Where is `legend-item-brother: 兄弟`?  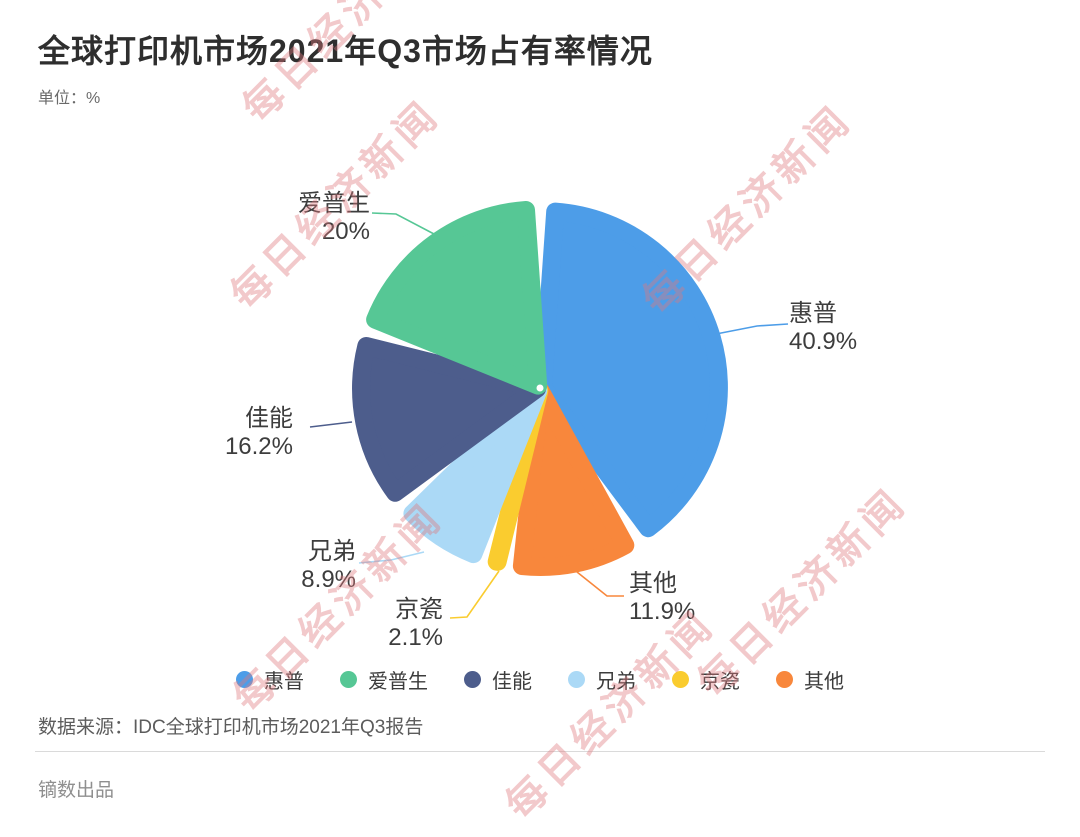
legend-item-brother: 兄弟 is located at coordinates (602, 679).